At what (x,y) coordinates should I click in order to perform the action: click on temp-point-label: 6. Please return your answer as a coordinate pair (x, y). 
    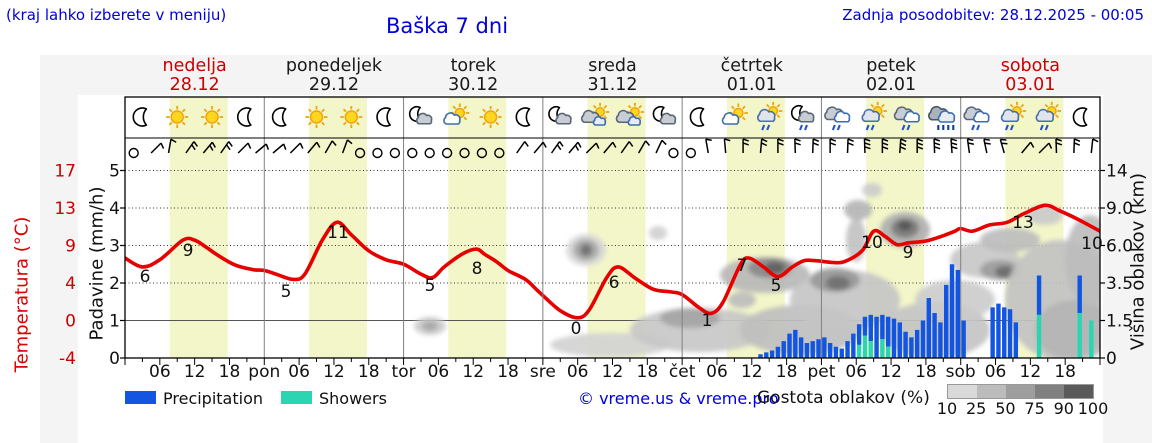
    Looking at the image, I should click on (145, 277).